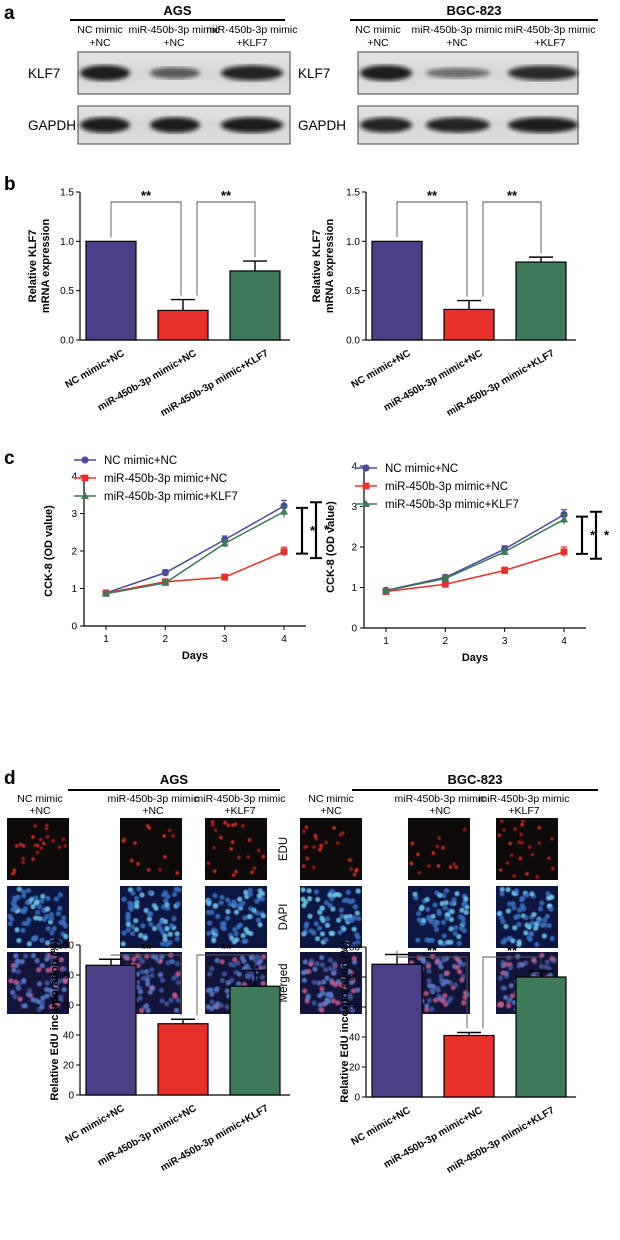 This screenshot has width=620, height=1240. Describe the element at coordinates (146, 195) in the screenshot. I see `significance-label-0: **` at that location.